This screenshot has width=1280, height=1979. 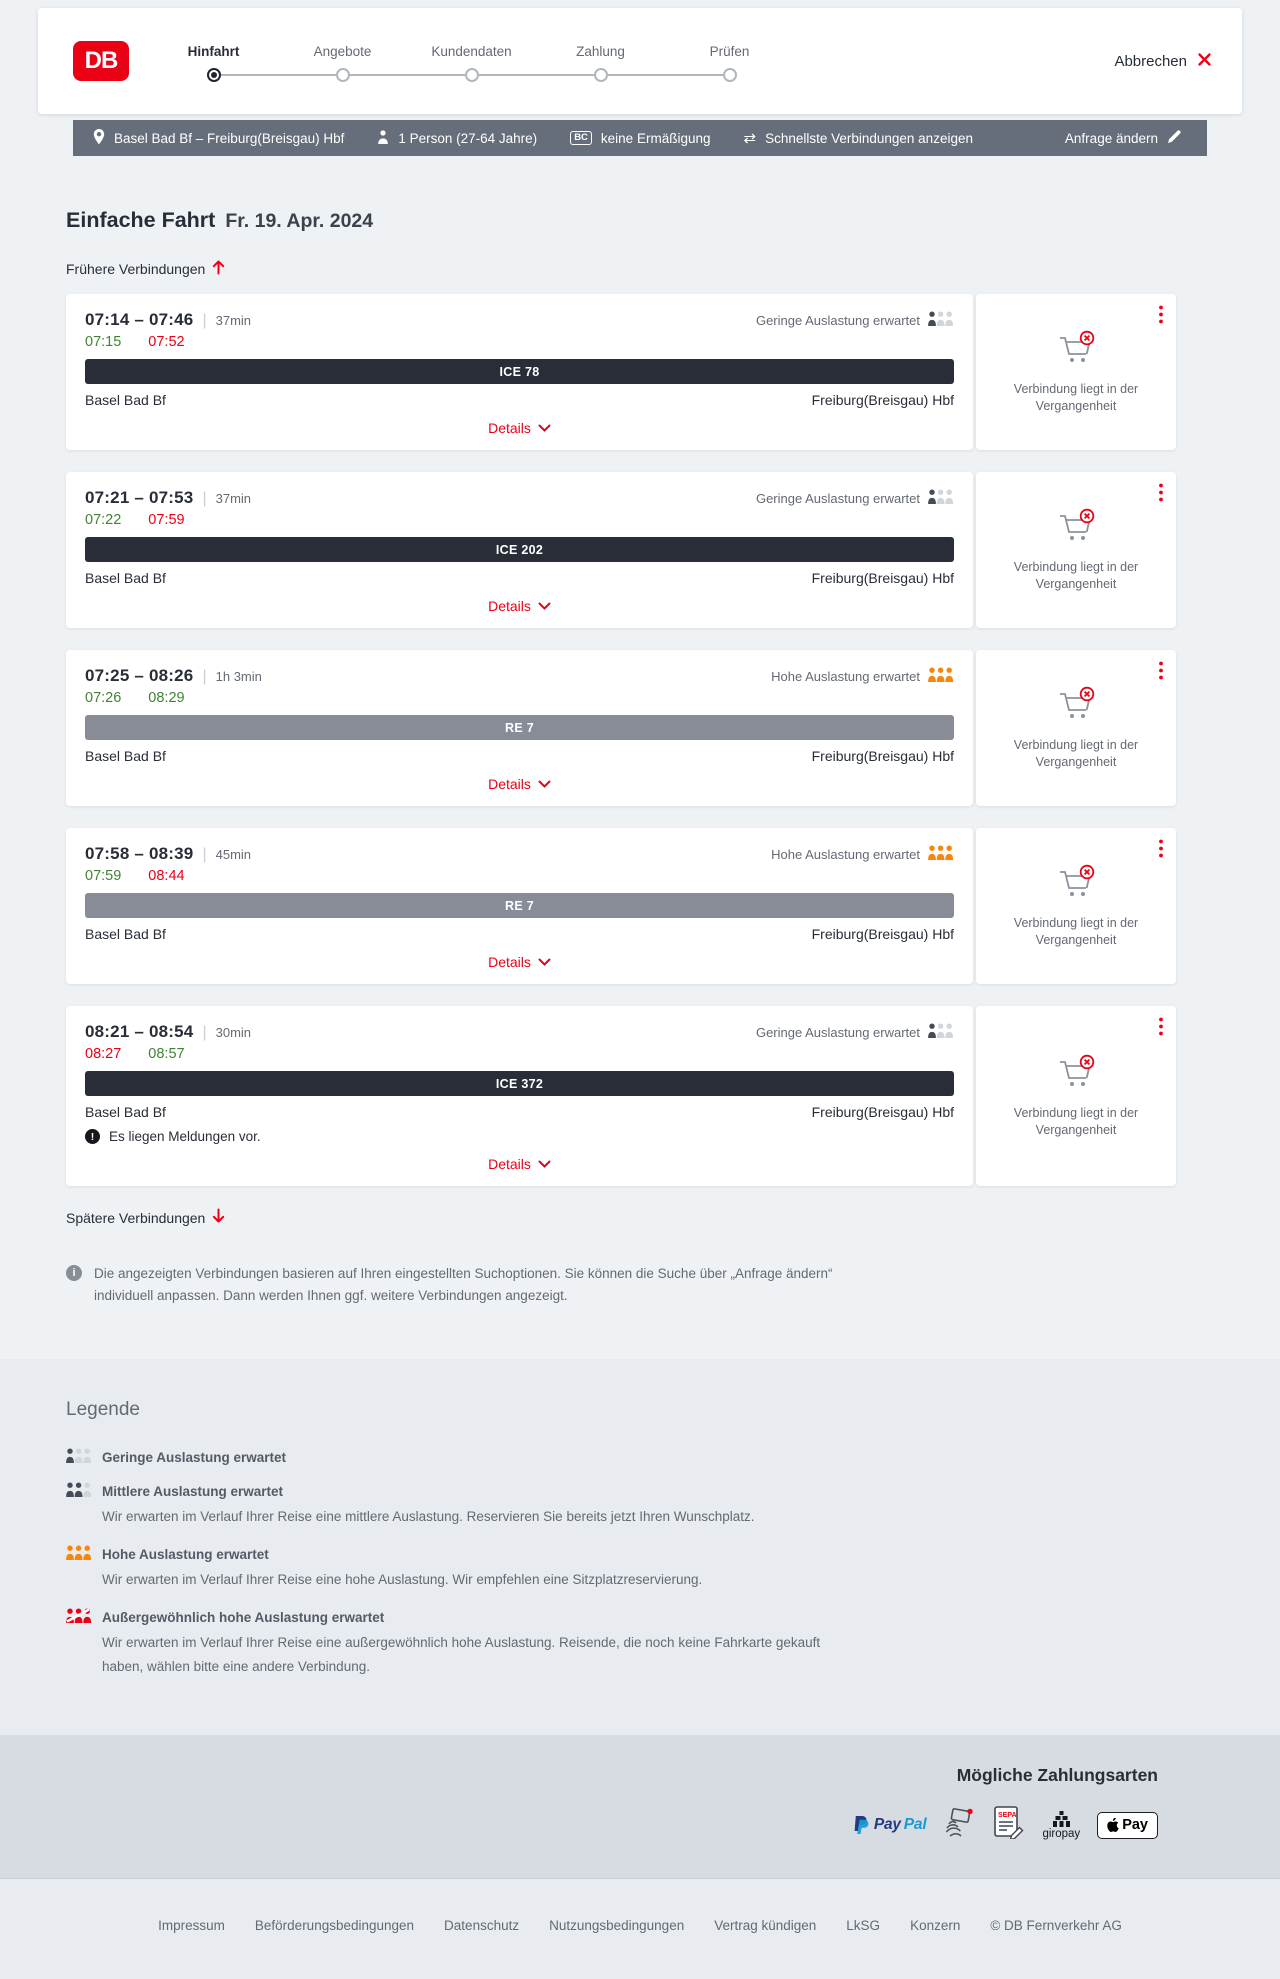 I want to click on step-label: Zahlung, so click(x=600, y=51).